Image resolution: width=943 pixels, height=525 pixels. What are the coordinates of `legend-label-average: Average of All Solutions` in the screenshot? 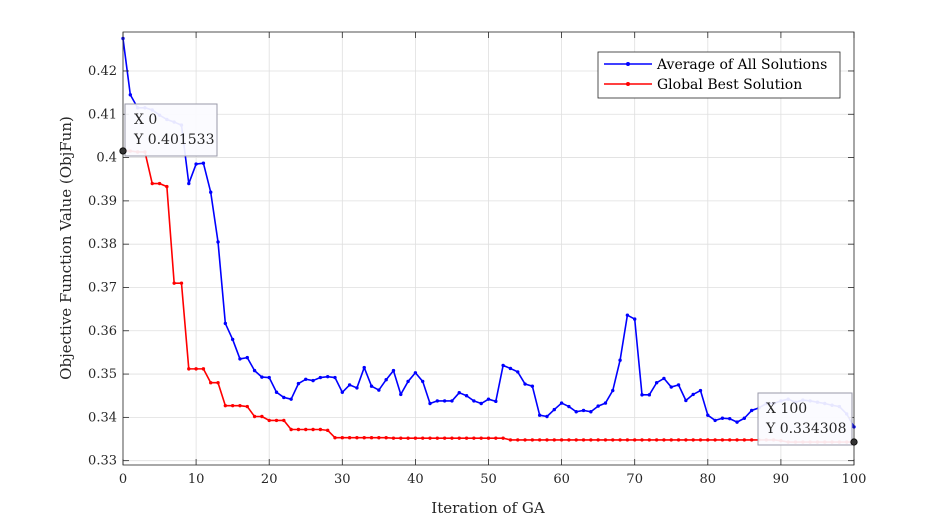 It's located at (741, 65).